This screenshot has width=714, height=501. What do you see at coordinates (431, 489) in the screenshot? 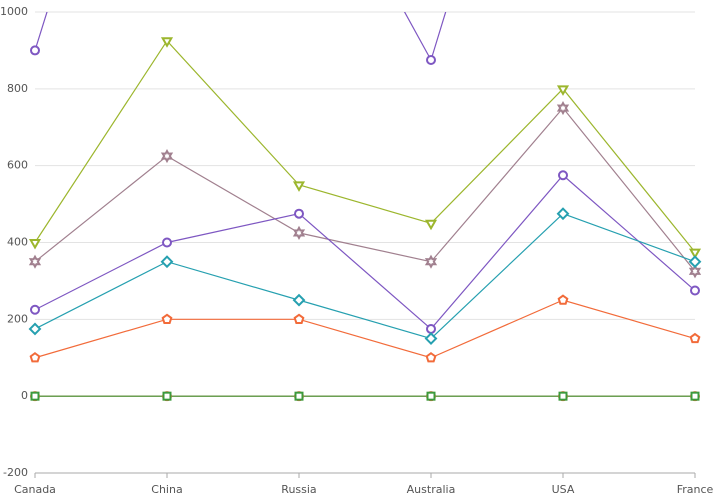
I see `x-tick-label: Australia` at bounding box center [431, 489].